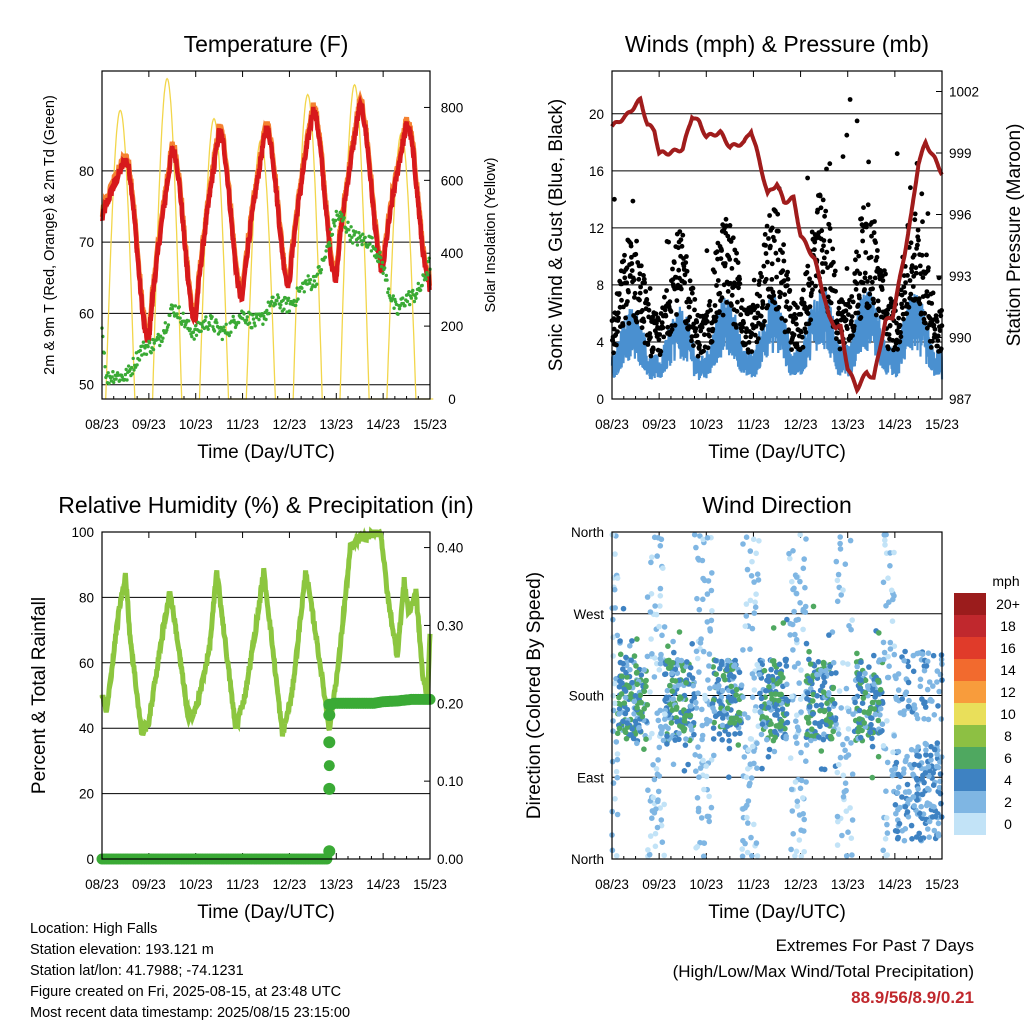  Describe the element at coordinates (86, 728) in the screenshot. I see `humidity-ytick-label: 40` at that location.